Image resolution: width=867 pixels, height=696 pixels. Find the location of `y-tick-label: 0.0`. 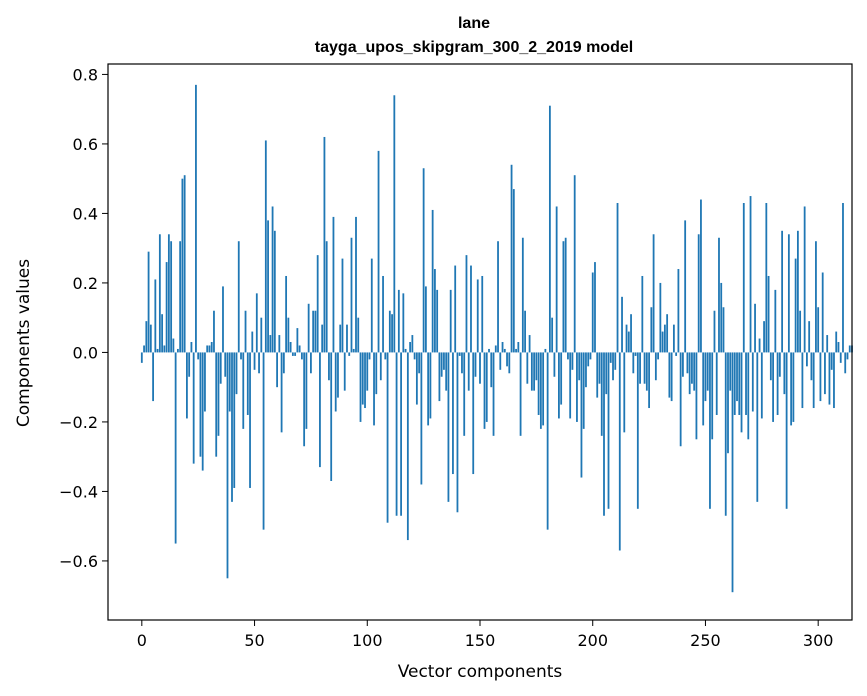

y-tick-label: 0.0 is located at coordinates (85, 352).